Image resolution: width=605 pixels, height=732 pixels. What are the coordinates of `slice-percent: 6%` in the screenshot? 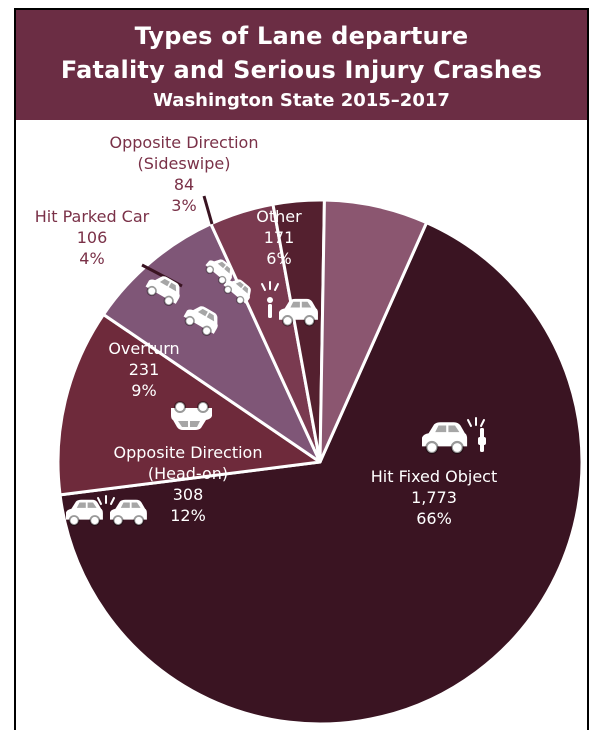 It's located at (278, 258).